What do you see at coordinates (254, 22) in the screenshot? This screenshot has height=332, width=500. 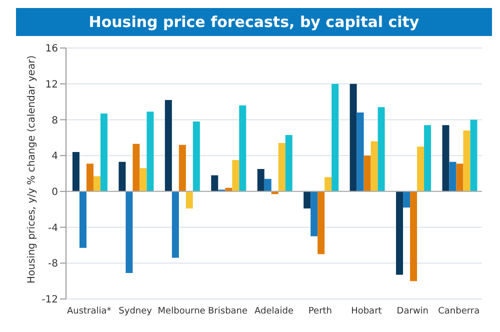 I see `chart-title: Housing price forecasts, by capital city` at bounding box center [254, 22].